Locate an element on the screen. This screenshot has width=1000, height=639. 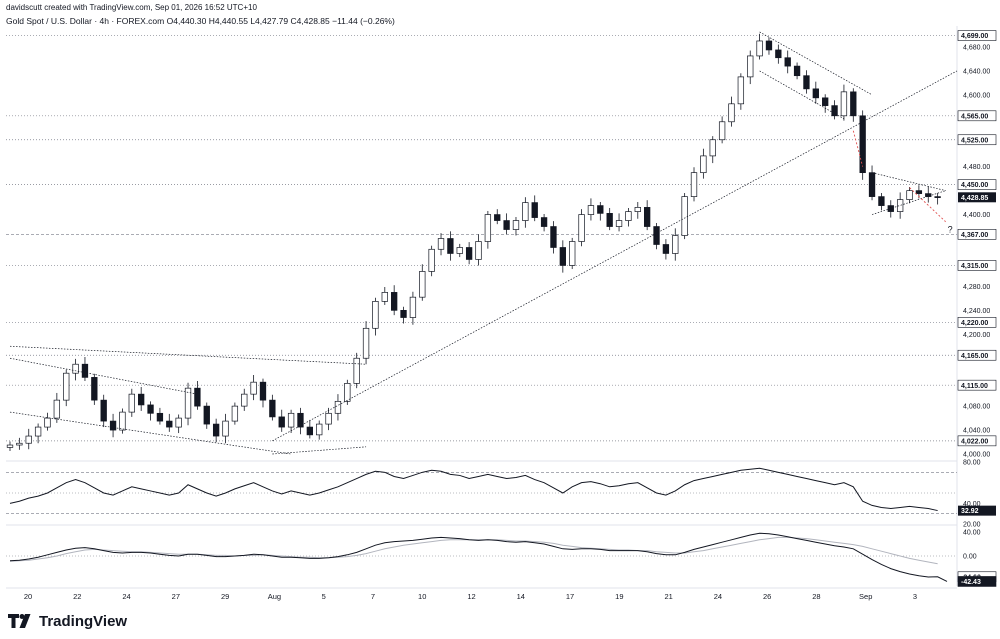
level-label: 4,367.00 is located at coordinates (974, 235).